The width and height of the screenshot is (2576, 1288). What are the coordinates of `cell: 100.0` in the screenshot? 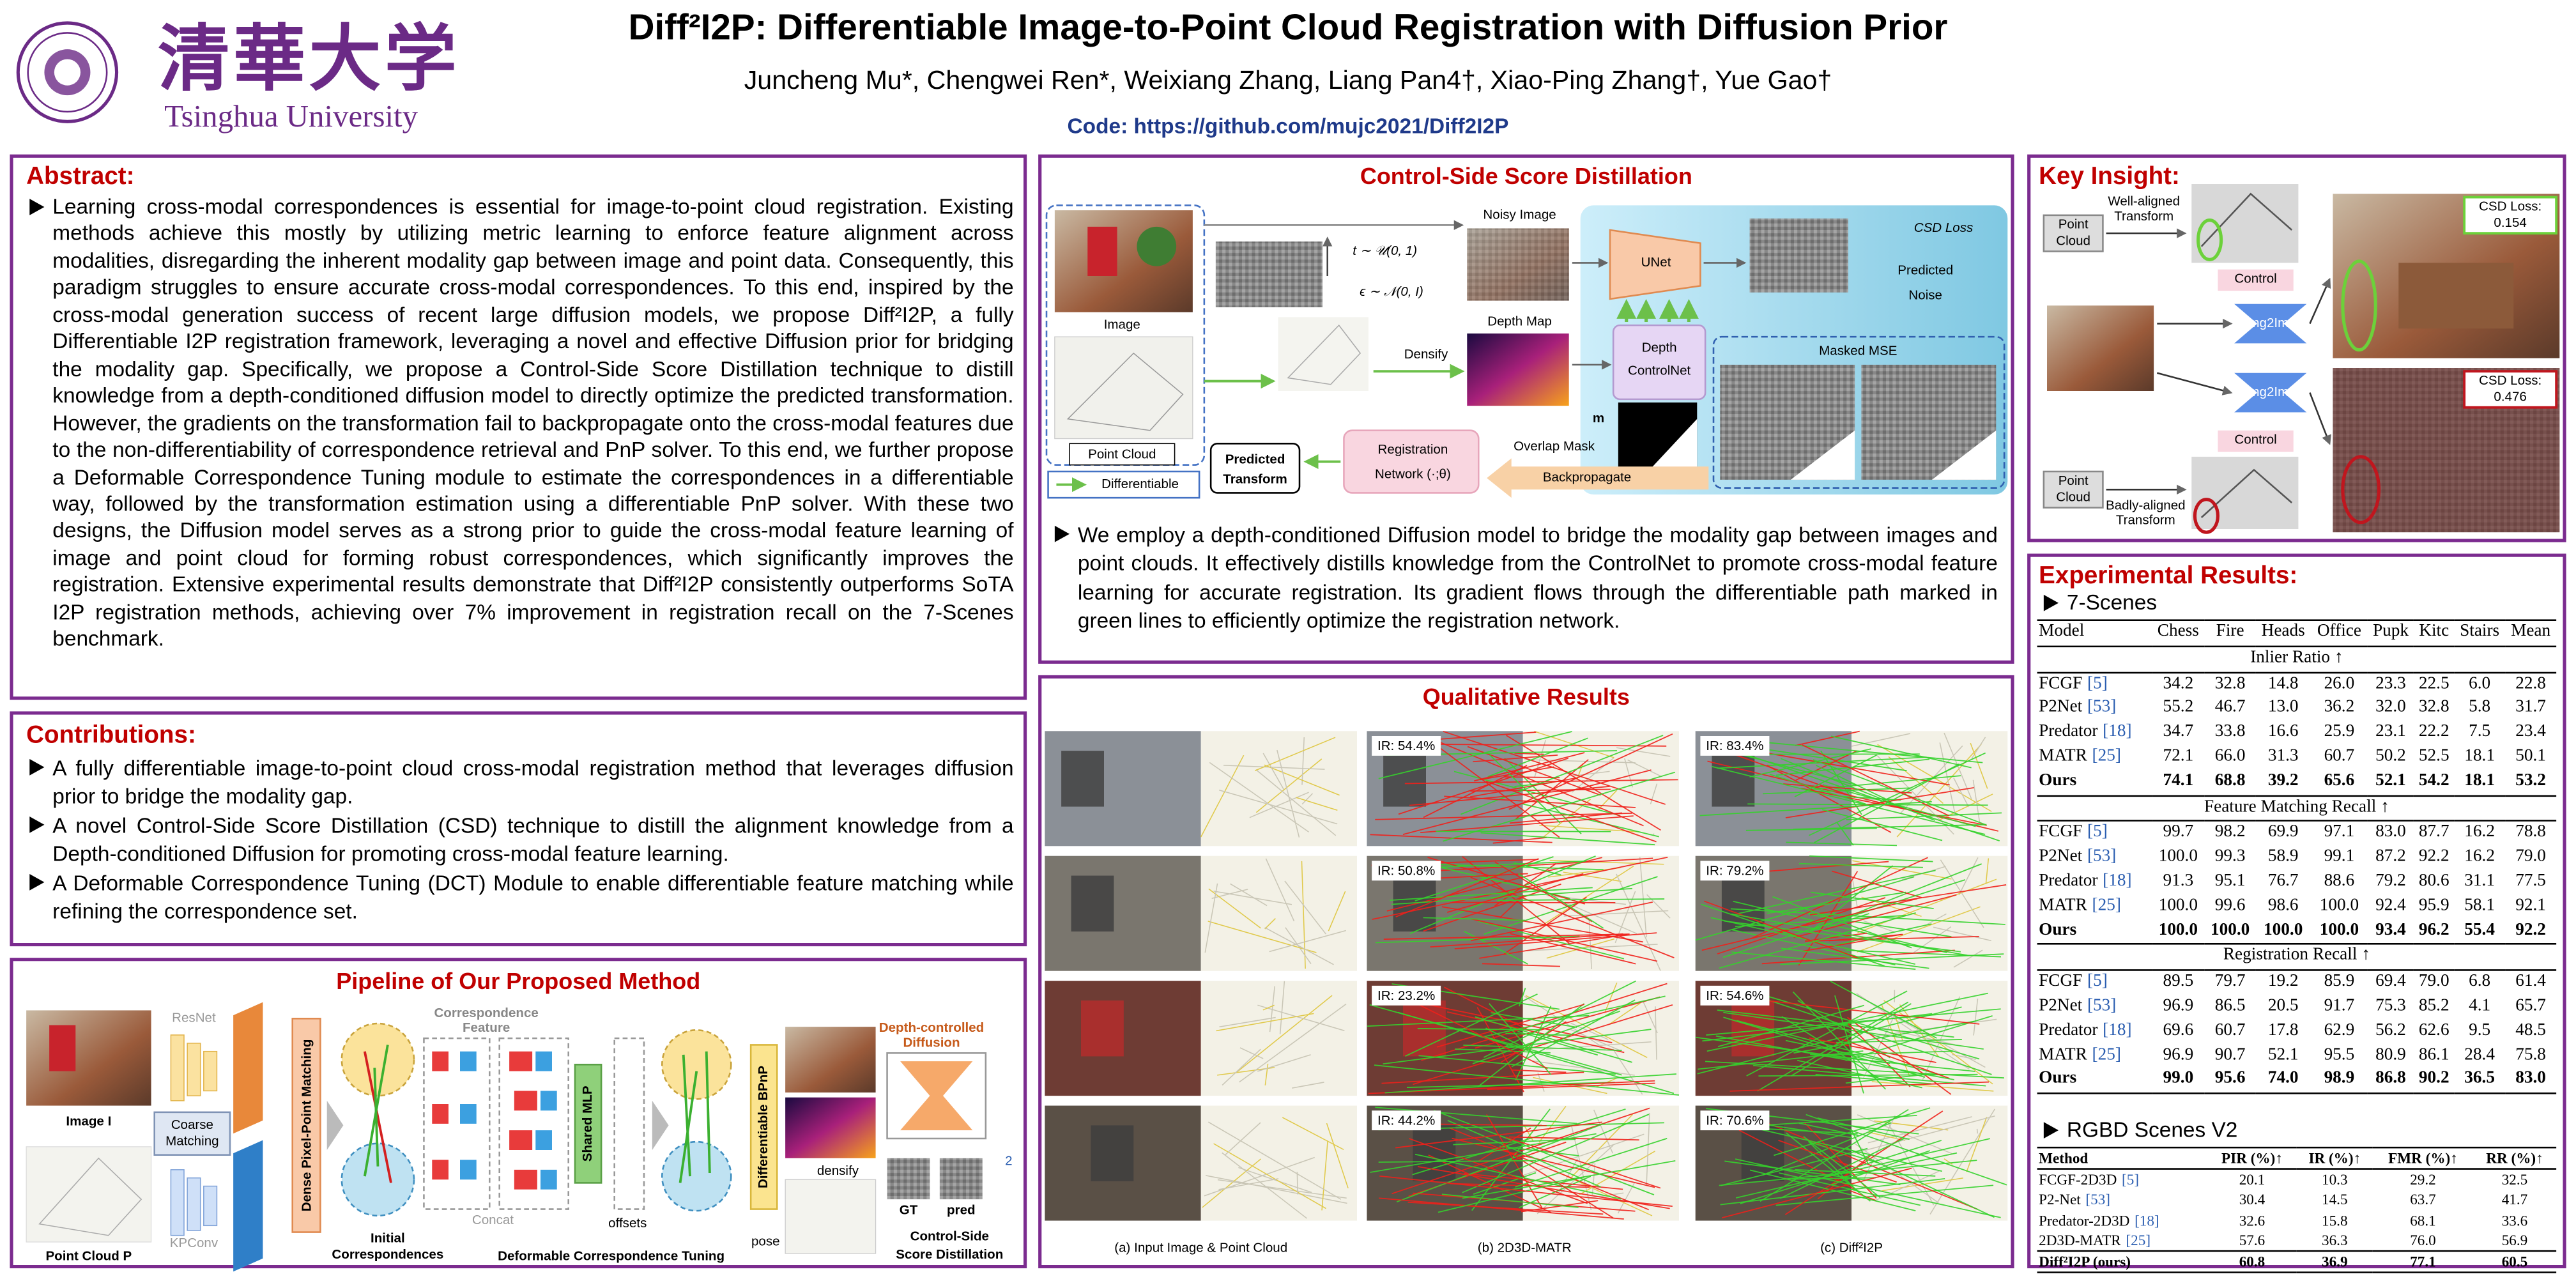 It's located at (2178, 930).